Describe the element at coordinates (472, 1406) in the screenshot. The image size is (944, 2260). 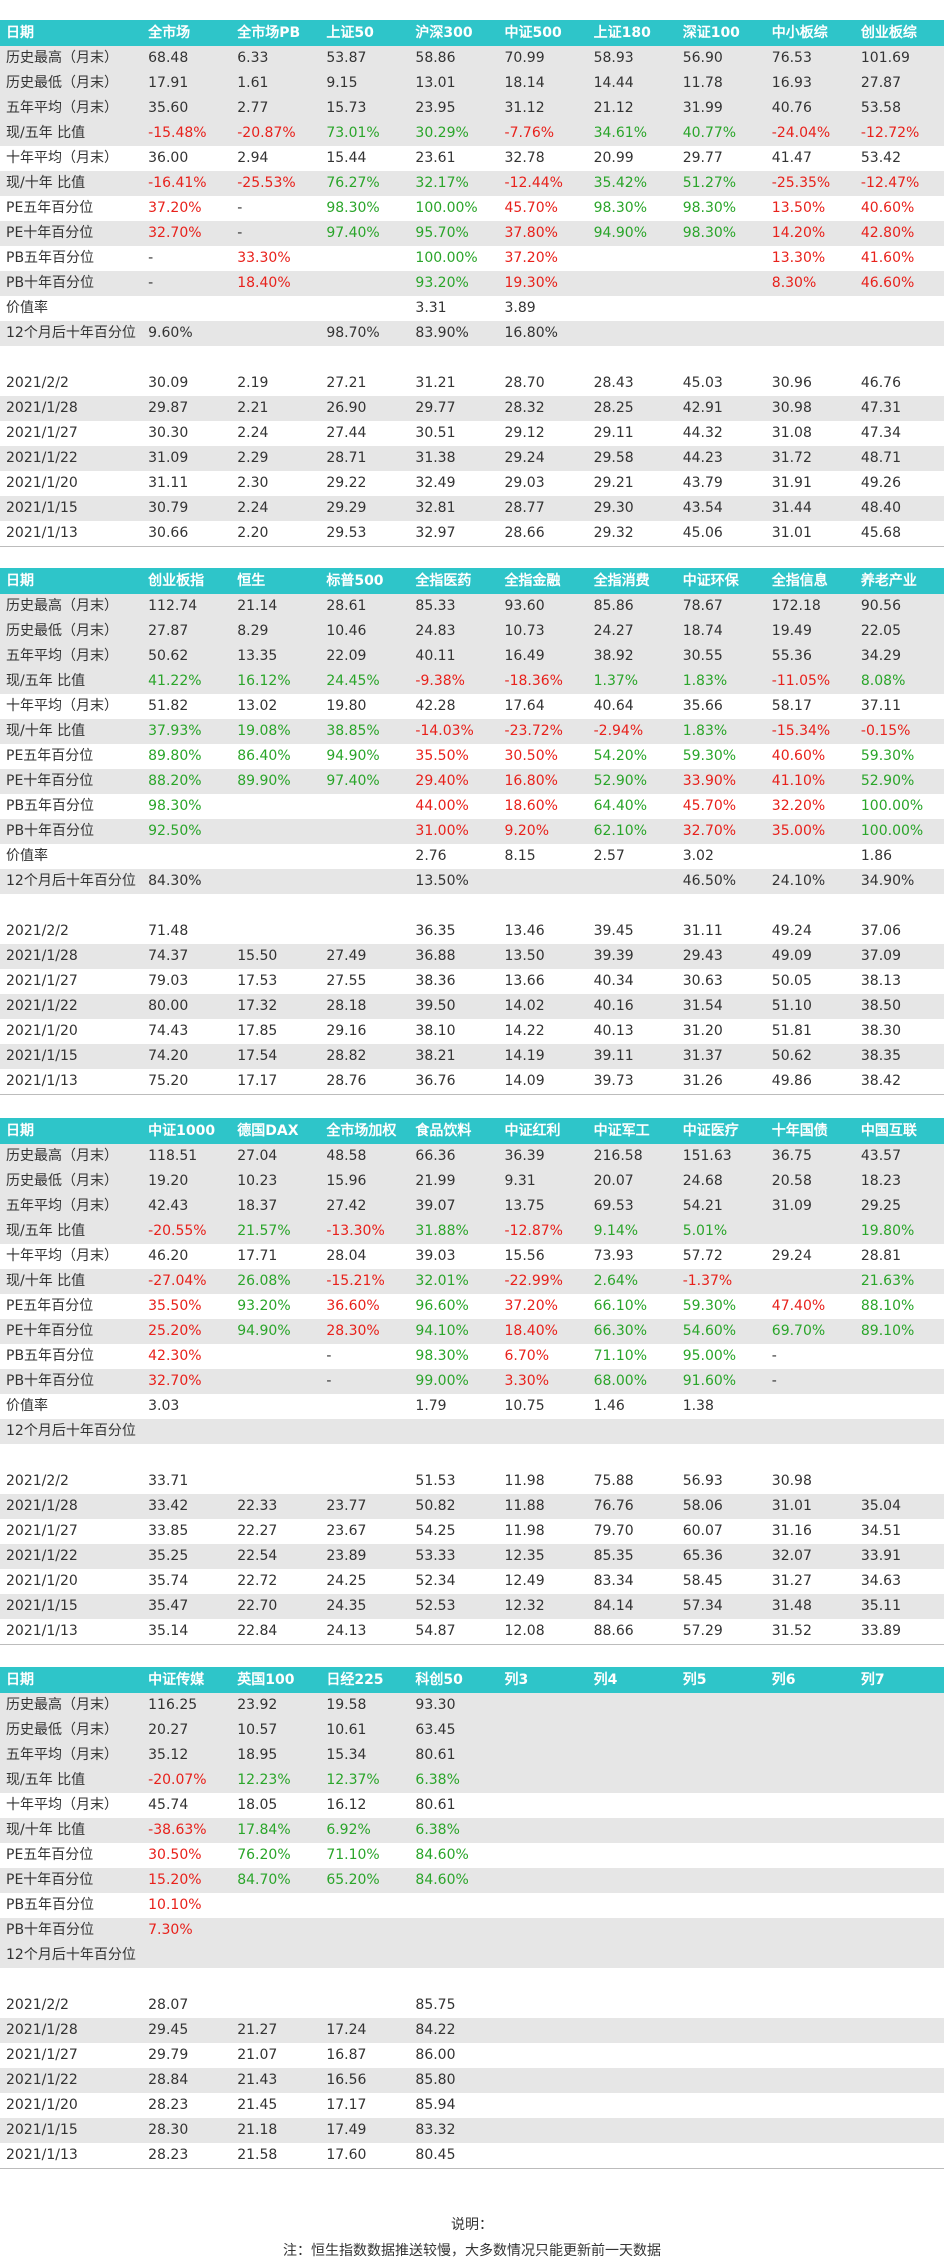
I see `table-row: 价值率 3.03 1.79 10.75 1.46 1.38` at that location.